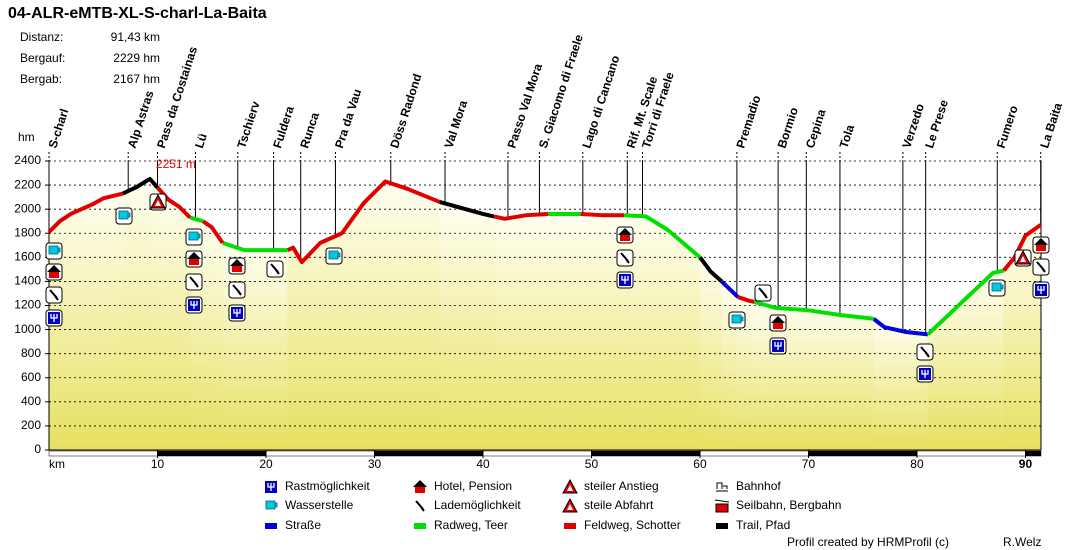 Image resolution: width=1090 pixels, height=550 pixels. What do you see at coordinates (917, 464) in the screenshot?
I see `x-tick-label: 80` at bounding box center [917, 464].